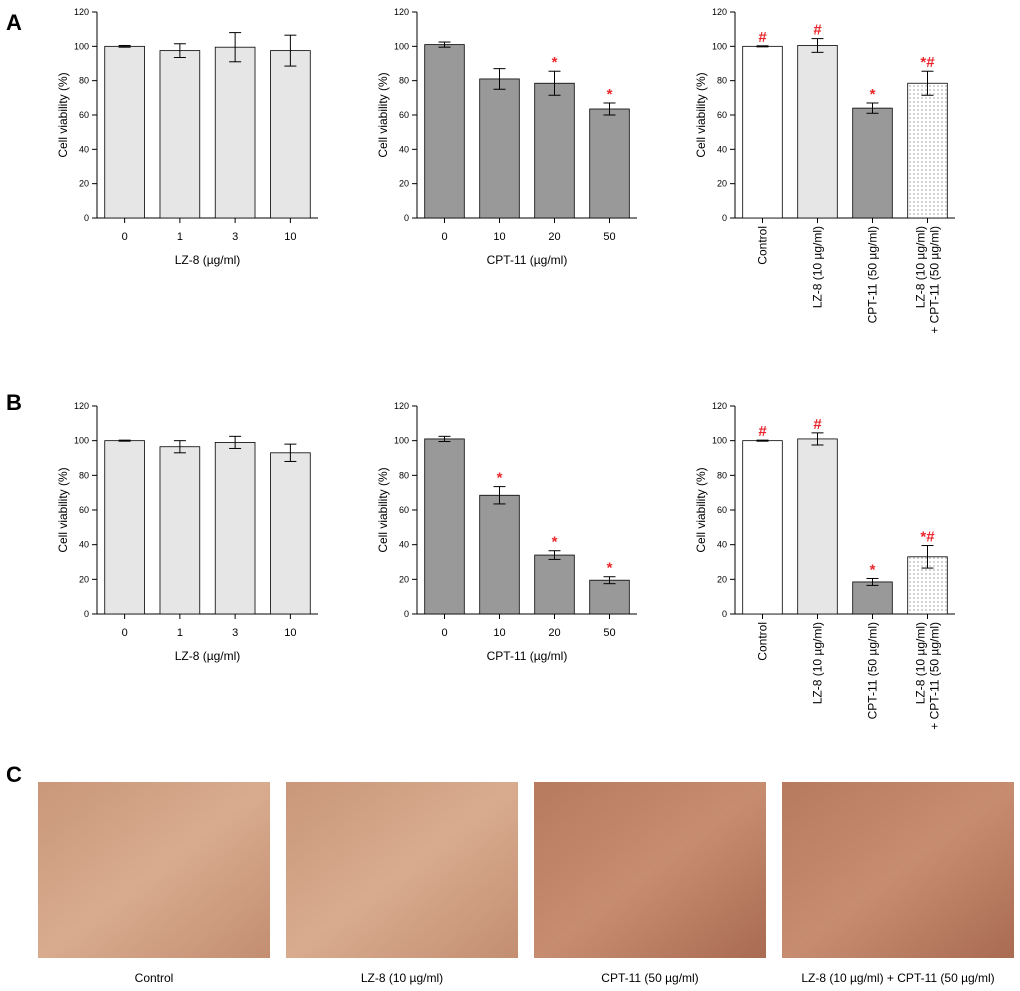 Image resolution: width=1020 pixels, height=991 pixels. Describe the element at coordinates (235, 633) in the screenshot. I see `x-tick-label: 3` at that location.